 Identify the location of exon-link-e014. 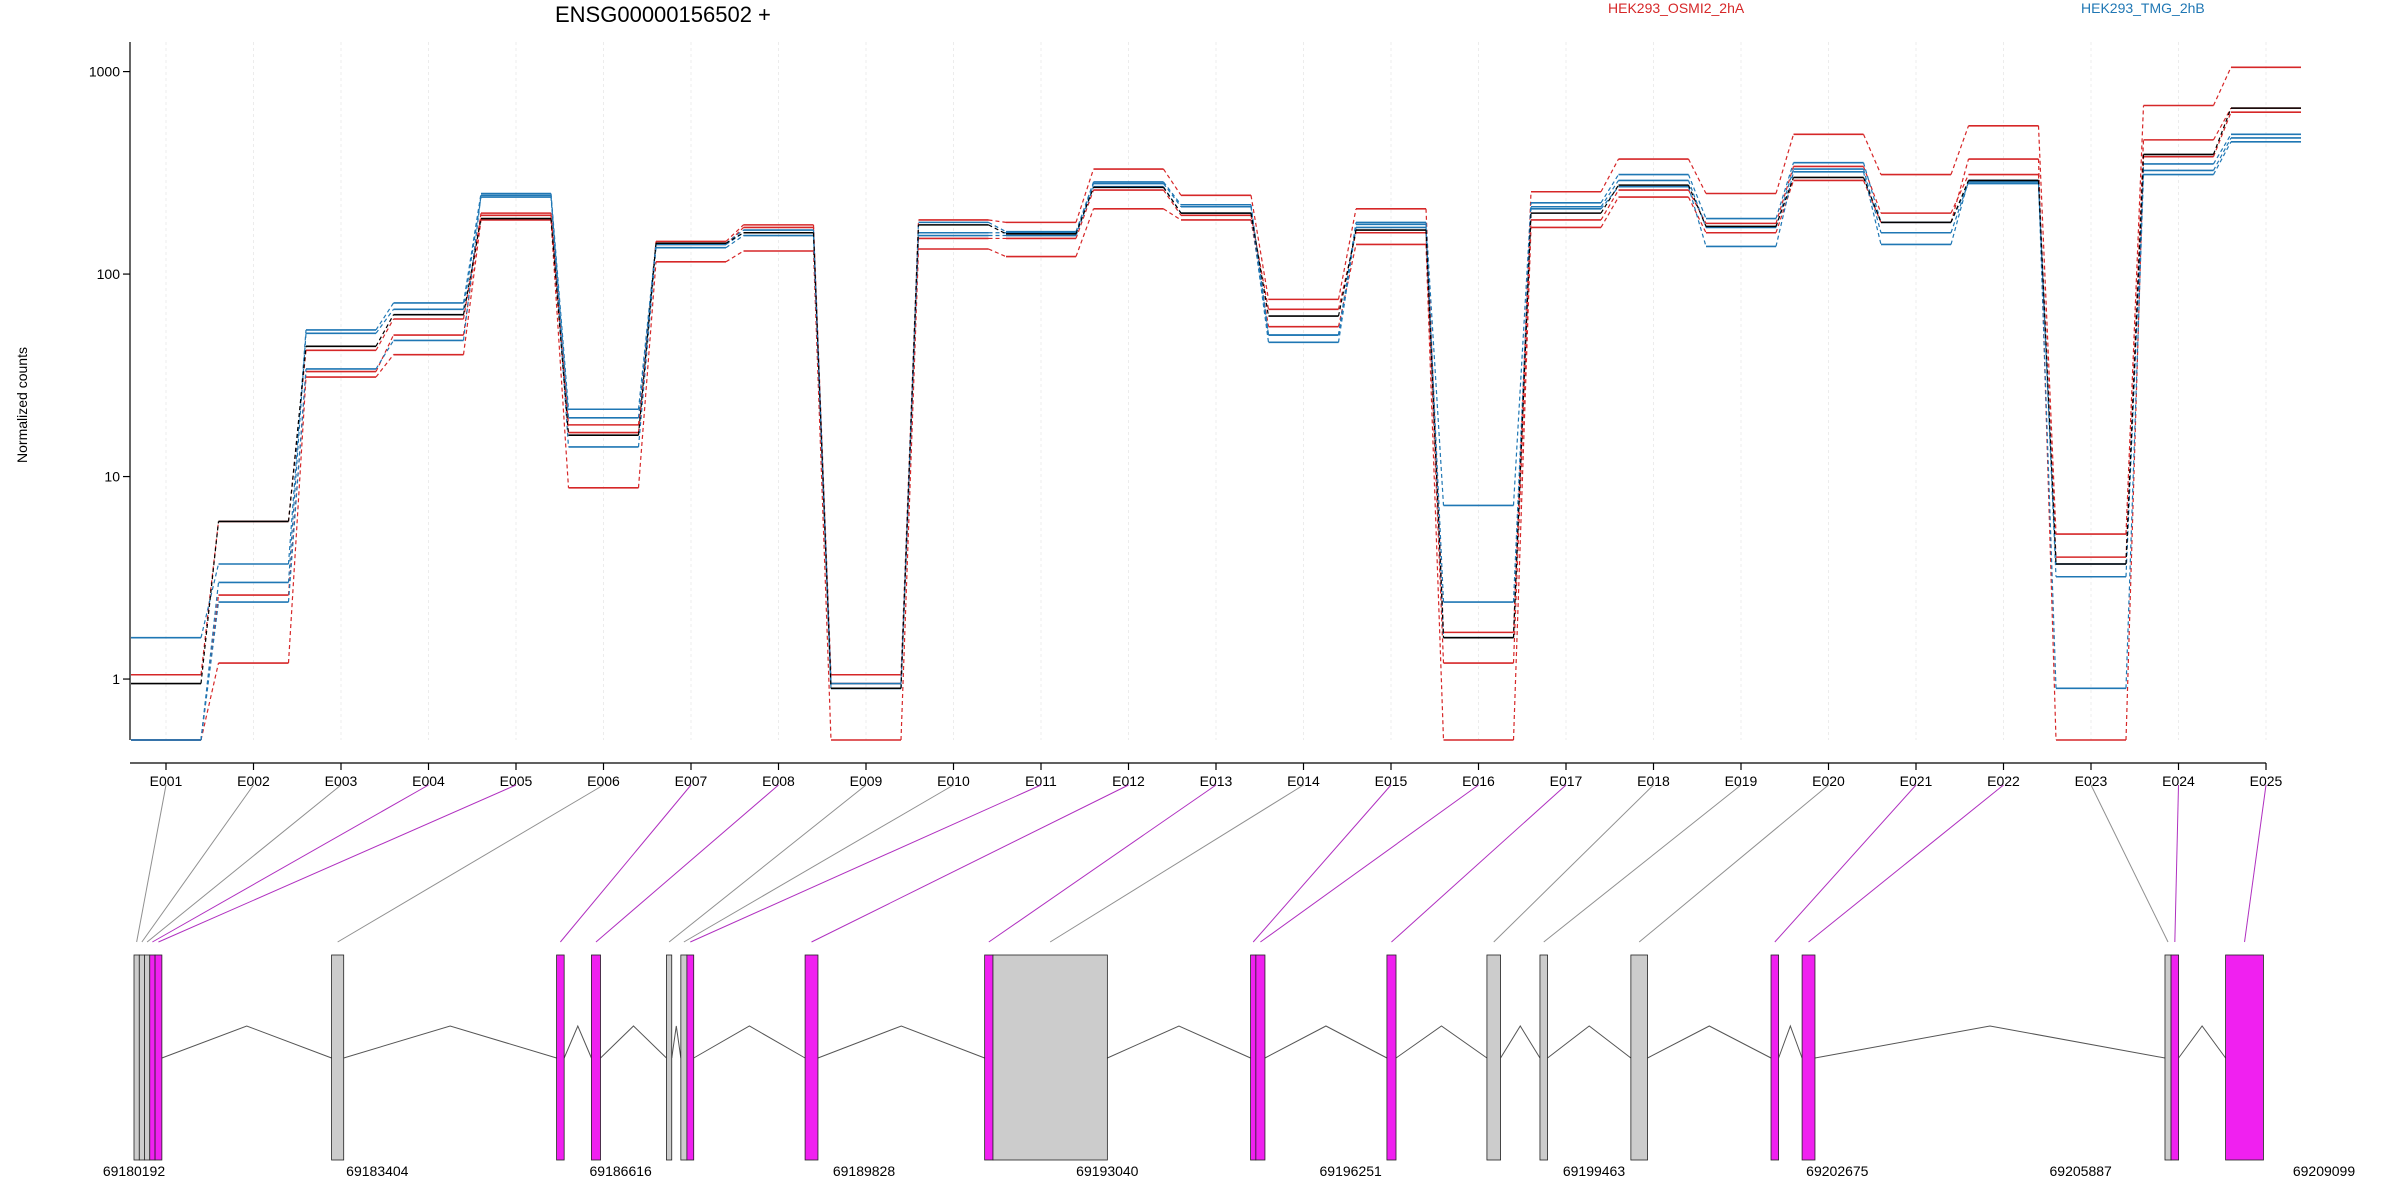
(1176, 863).